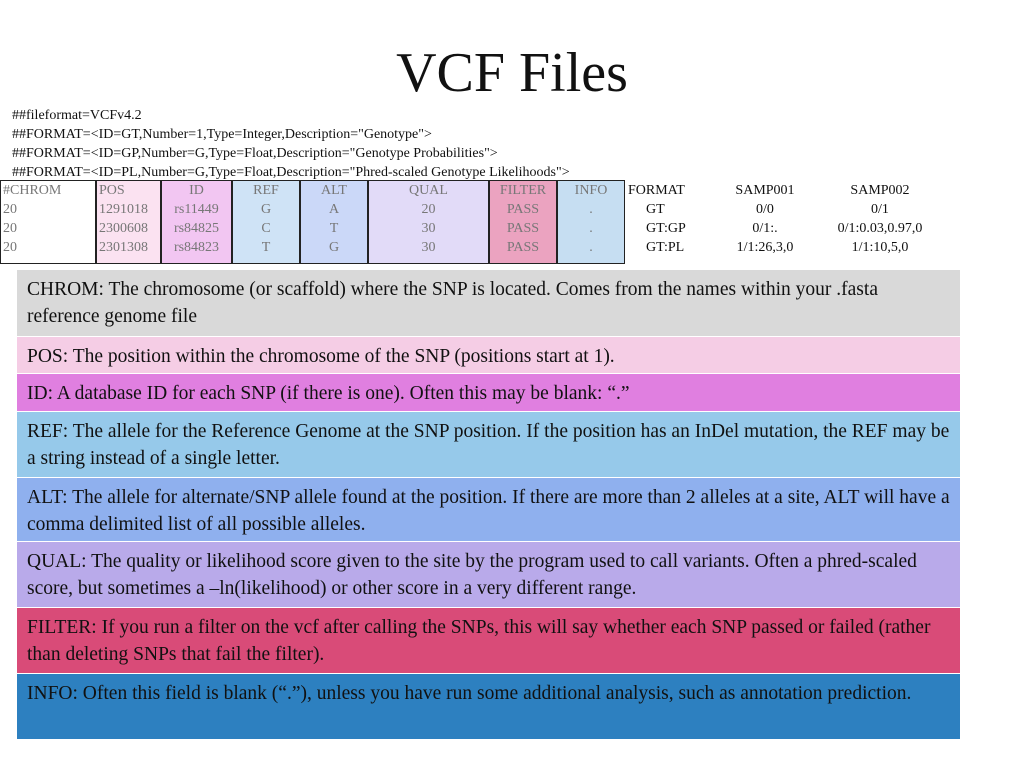 Image resolution: width=1024 pixels, height=768 pixels. Describe the element at coordinates (266, 190) in the screenshot. I see `column-header: REF` at that location.